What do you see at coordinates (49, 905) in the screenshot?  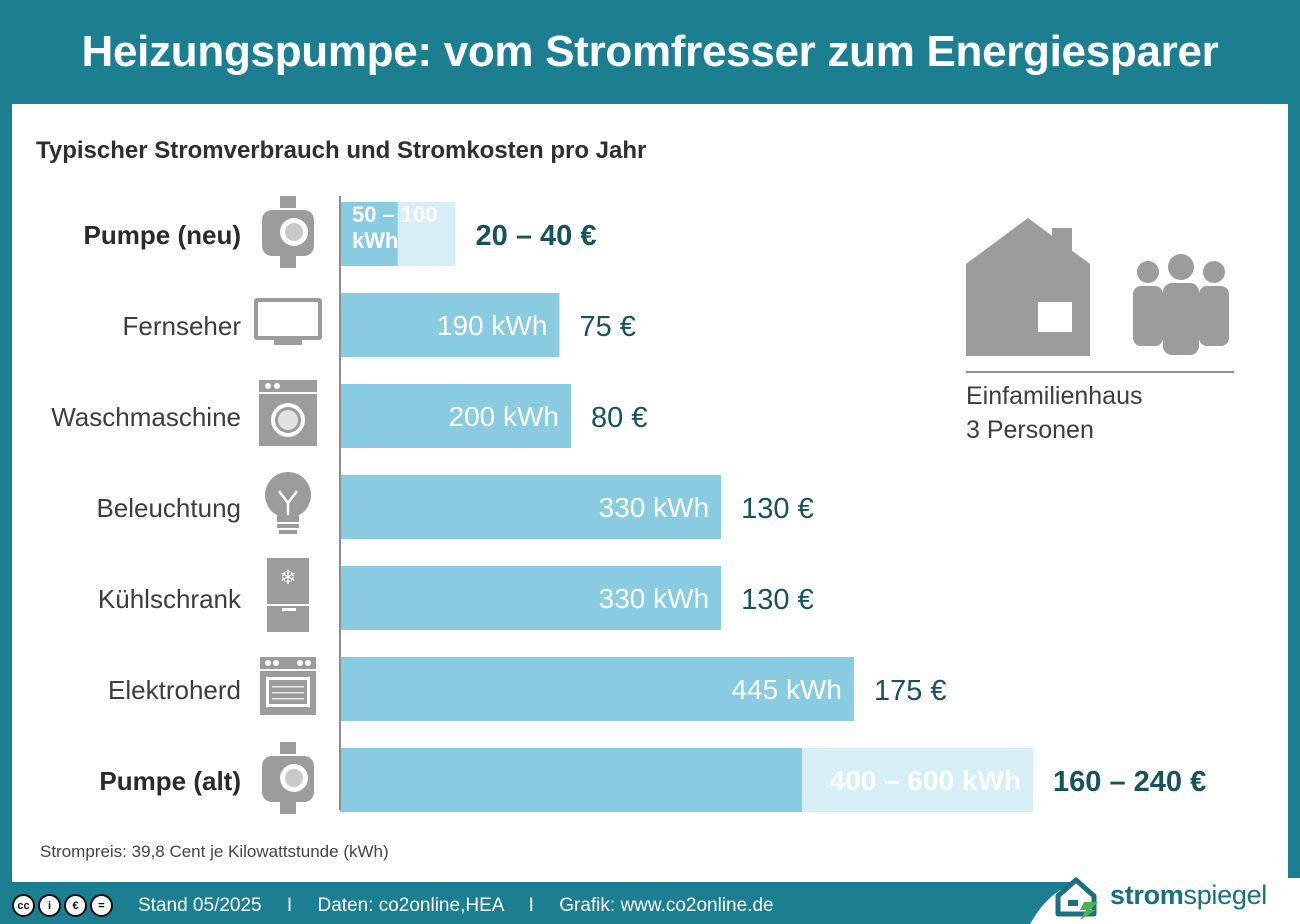 I see `attribution-icon: i` at bounding box center [49, 905].